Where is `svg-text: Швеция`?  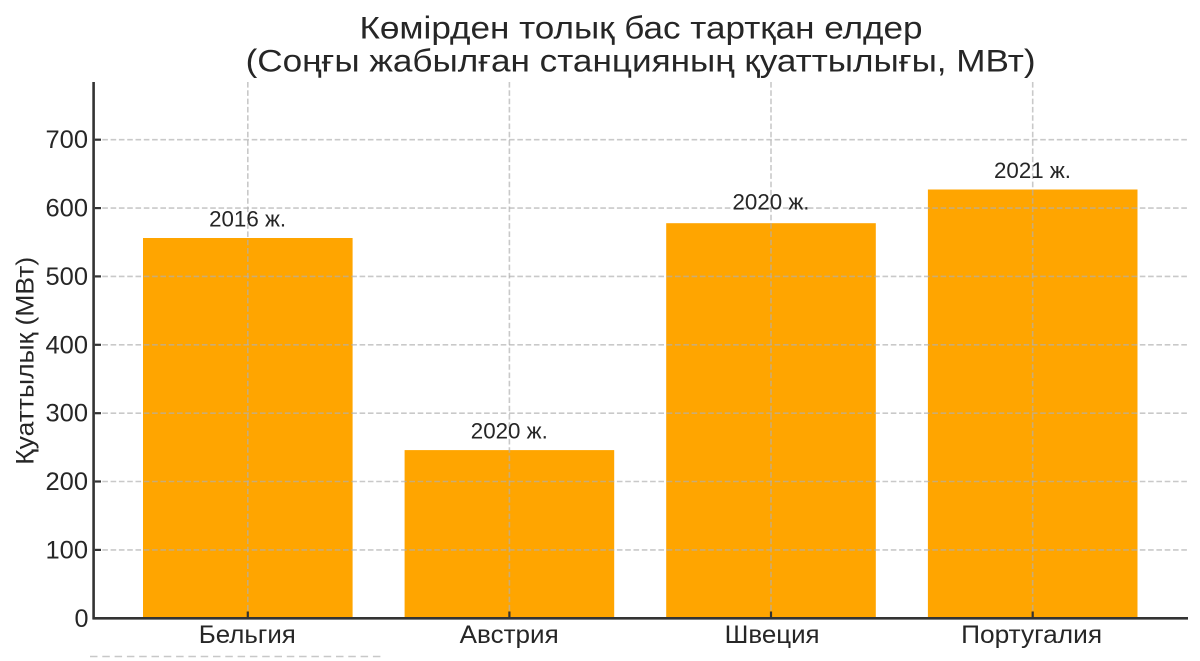 svg-text: Швеция is located at coordinates (772, 635).